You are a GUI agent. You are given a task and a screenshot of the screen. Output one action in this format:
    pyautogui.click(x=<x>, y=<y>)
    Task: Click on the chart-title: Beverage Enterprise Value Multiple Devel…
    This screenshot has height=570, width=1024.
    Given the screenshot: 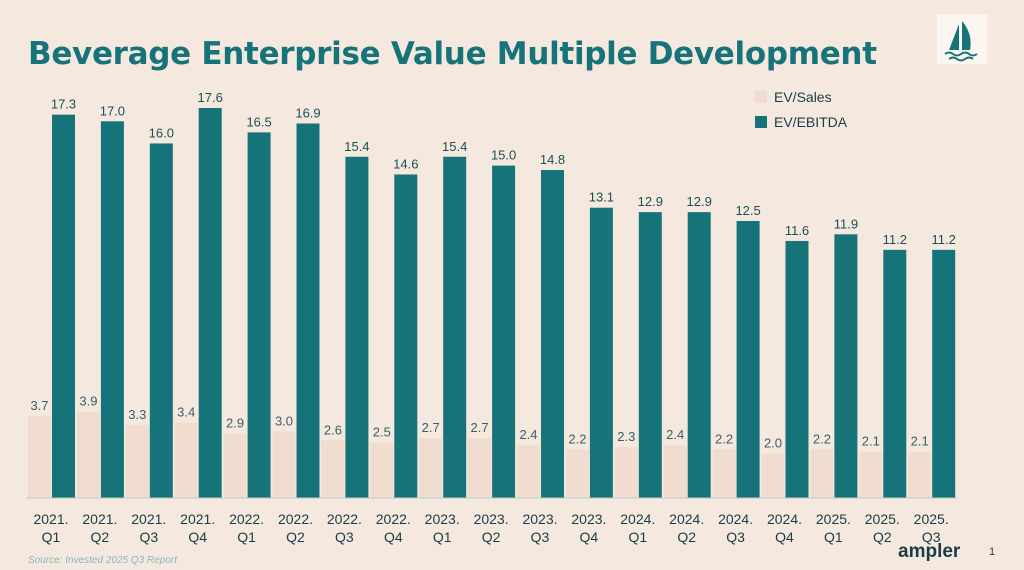 What is the action you would take?
    pyautogui.click(x=452, y=54)
    